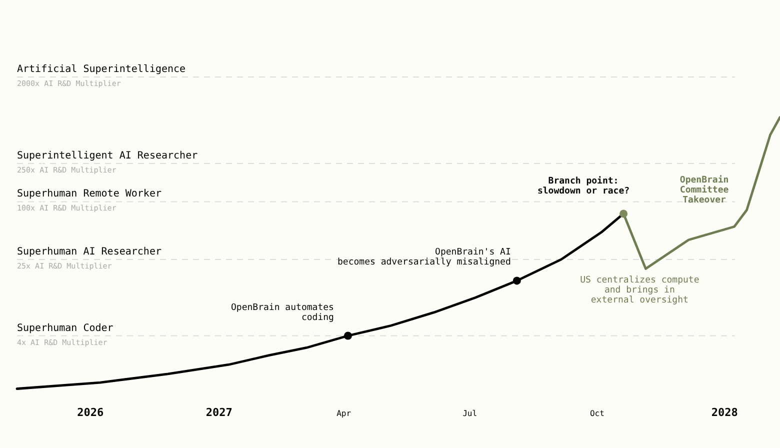 The image size is (780, 448). Describe the element at coordinates (705, 190) in the screenshot. I see `annotation: OpenBrain Committee Takeover` at that location.